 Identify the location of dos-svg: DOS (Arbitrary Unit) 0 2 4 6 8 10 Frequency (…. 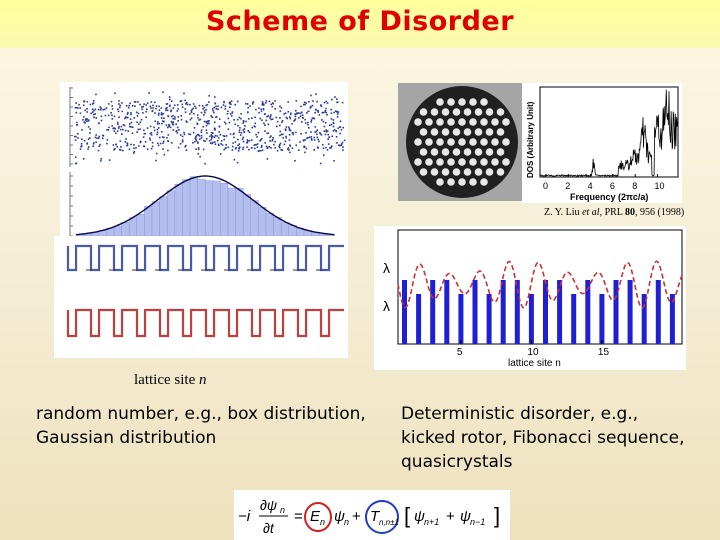
(602, 144).